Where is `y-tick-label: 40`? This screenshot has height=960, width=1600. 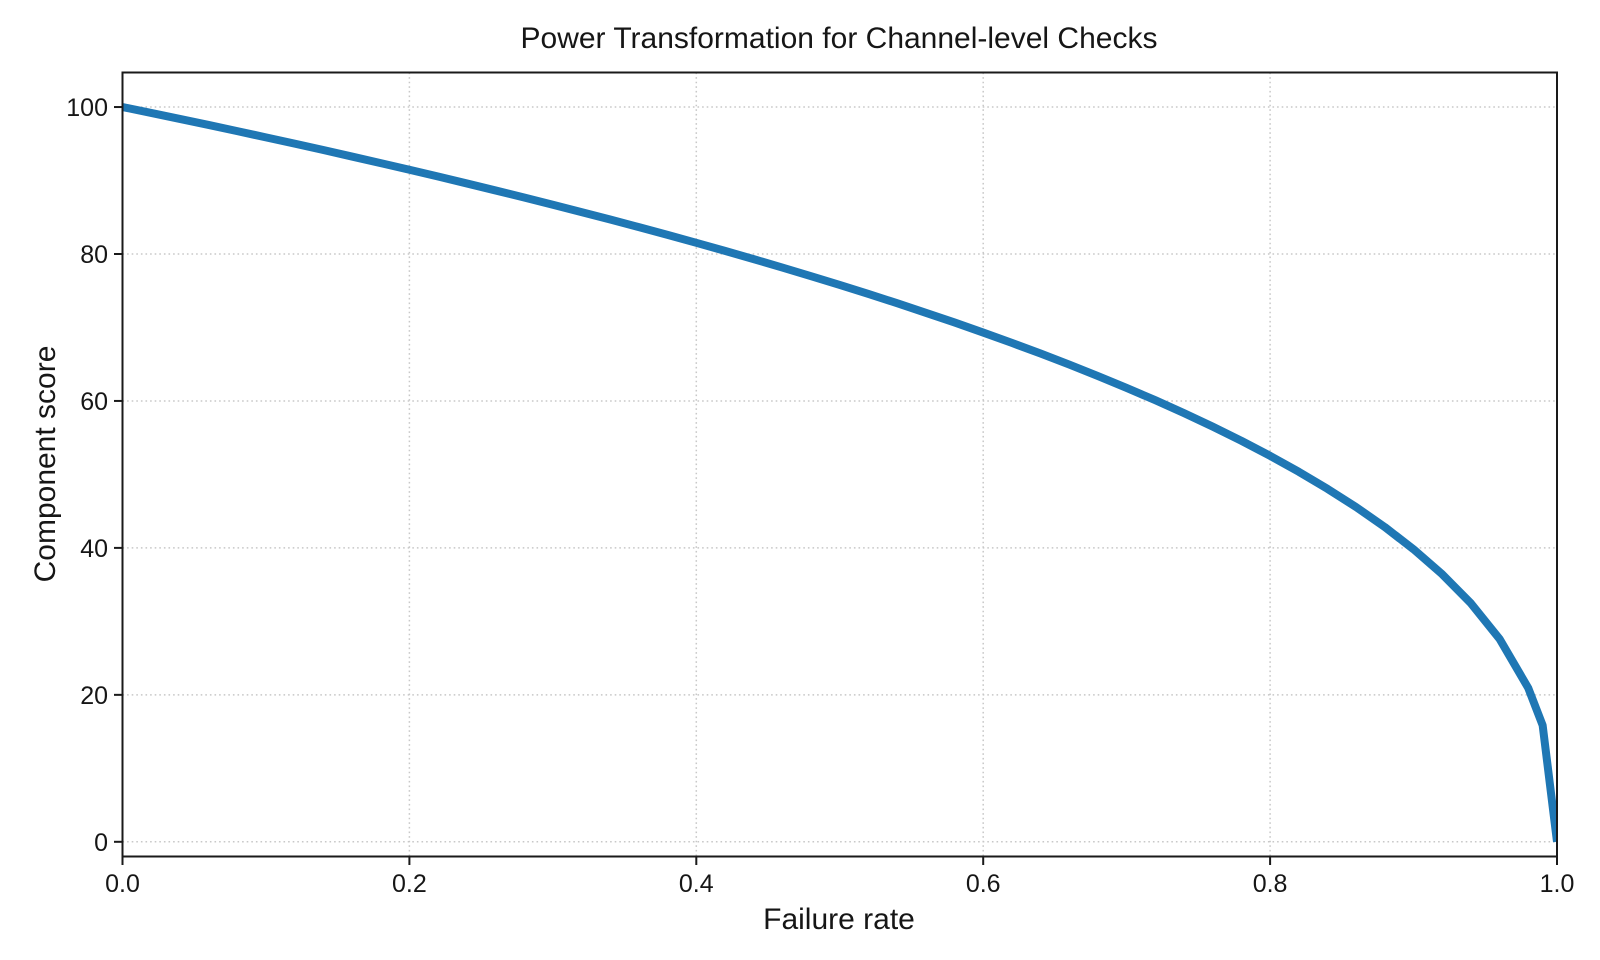 y-tick-label: 40 is located at coordinates (94, 549).